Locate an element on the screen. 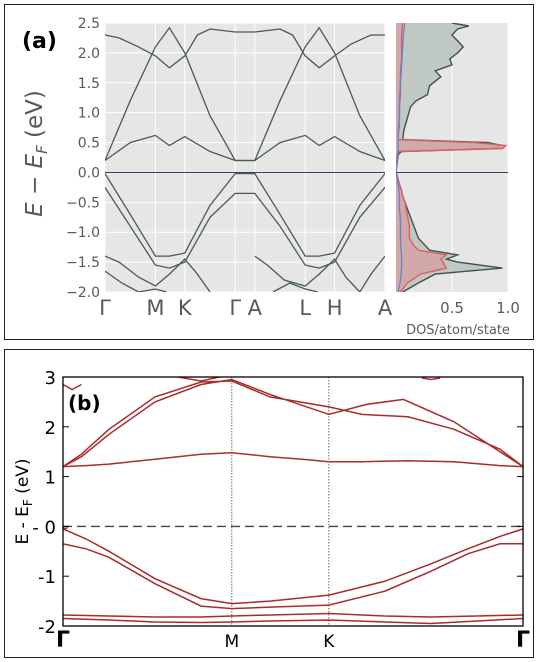 The image size is (545, 662). band-ytick-label: 0.5 is located at coordinates (89, 144).